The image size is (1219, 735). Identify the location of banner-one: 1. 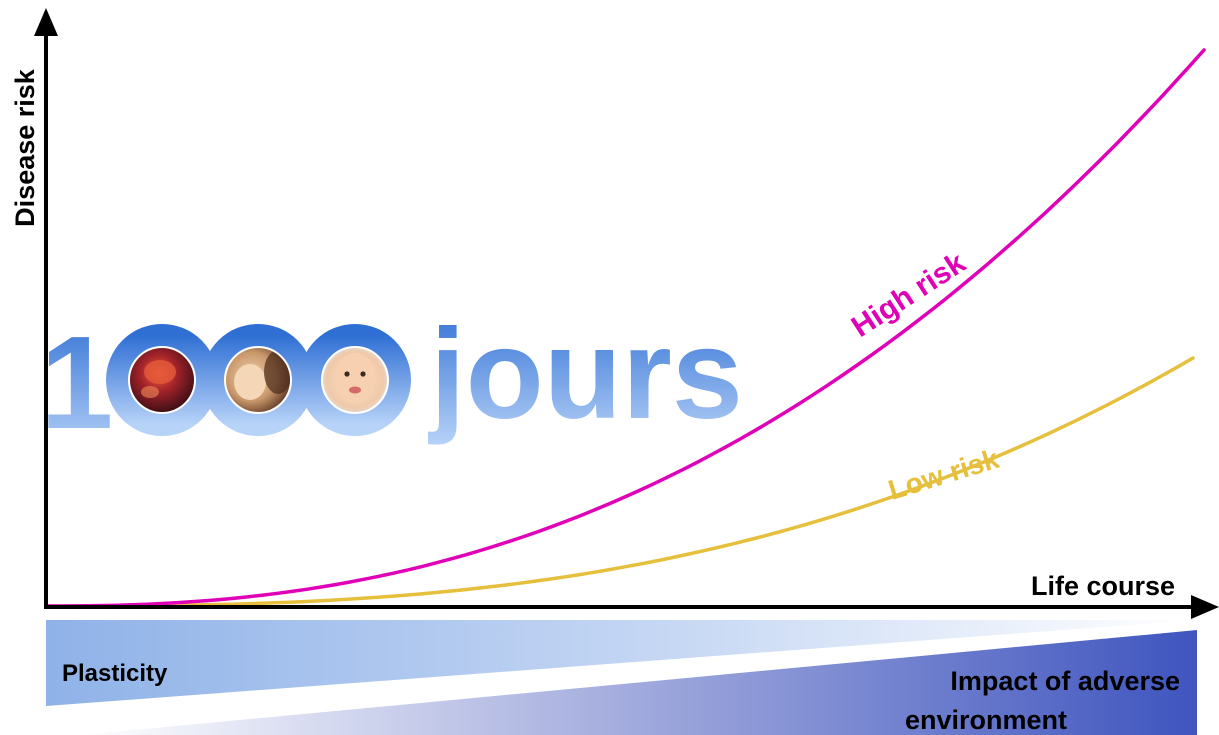
(76, 382).